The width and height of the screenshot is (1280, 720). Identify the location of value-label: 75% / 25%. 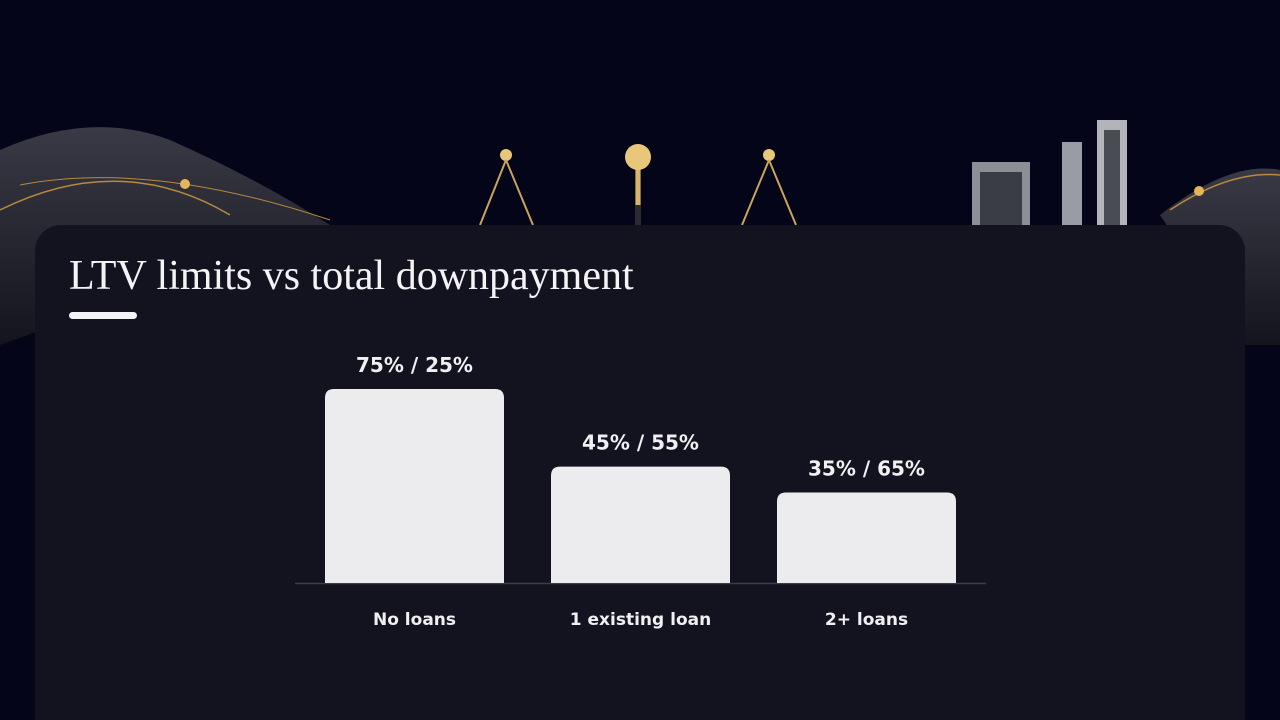
(414, 365).